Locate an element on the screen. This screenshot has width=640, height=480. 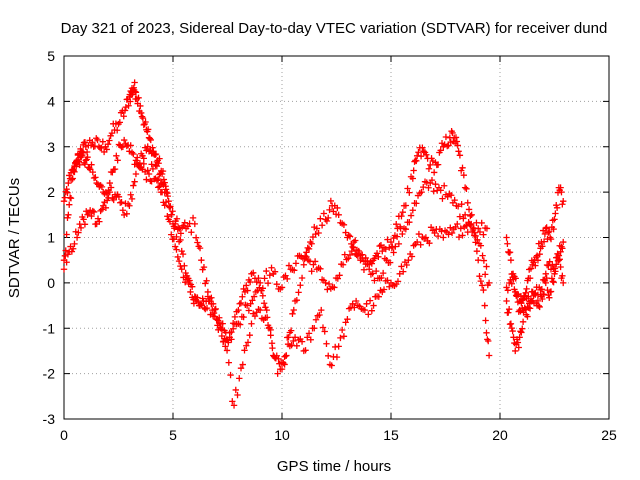
x-tick-label: 15 is located at coordinates (391, 435).